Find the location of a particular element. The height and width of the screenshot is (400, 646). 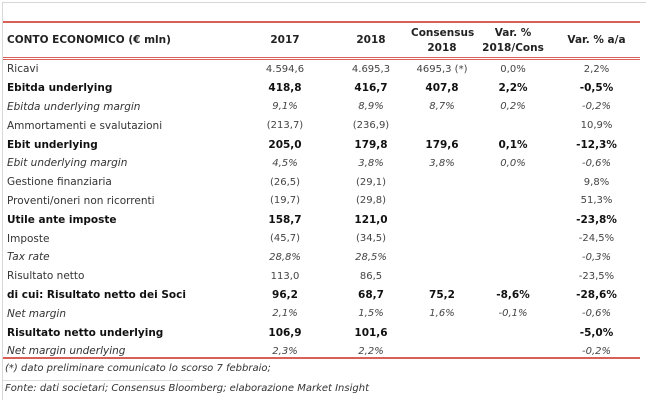

cell-label: Proventi/oneri non ricorrenti is located at coordinates (81, 200).